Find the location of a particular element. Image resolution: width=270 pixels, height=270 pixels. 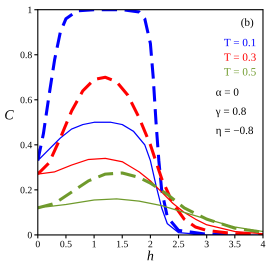

x-tick-label: 3 is located at coordinates (206, 244).